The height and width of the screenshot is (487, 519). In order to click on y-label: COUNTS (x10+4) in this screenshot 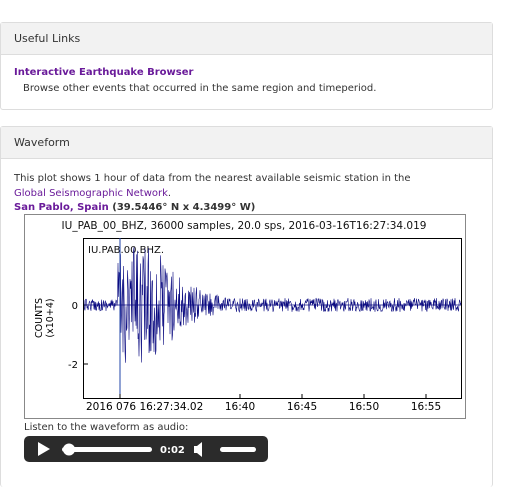, I will do `click(45, 318)`.